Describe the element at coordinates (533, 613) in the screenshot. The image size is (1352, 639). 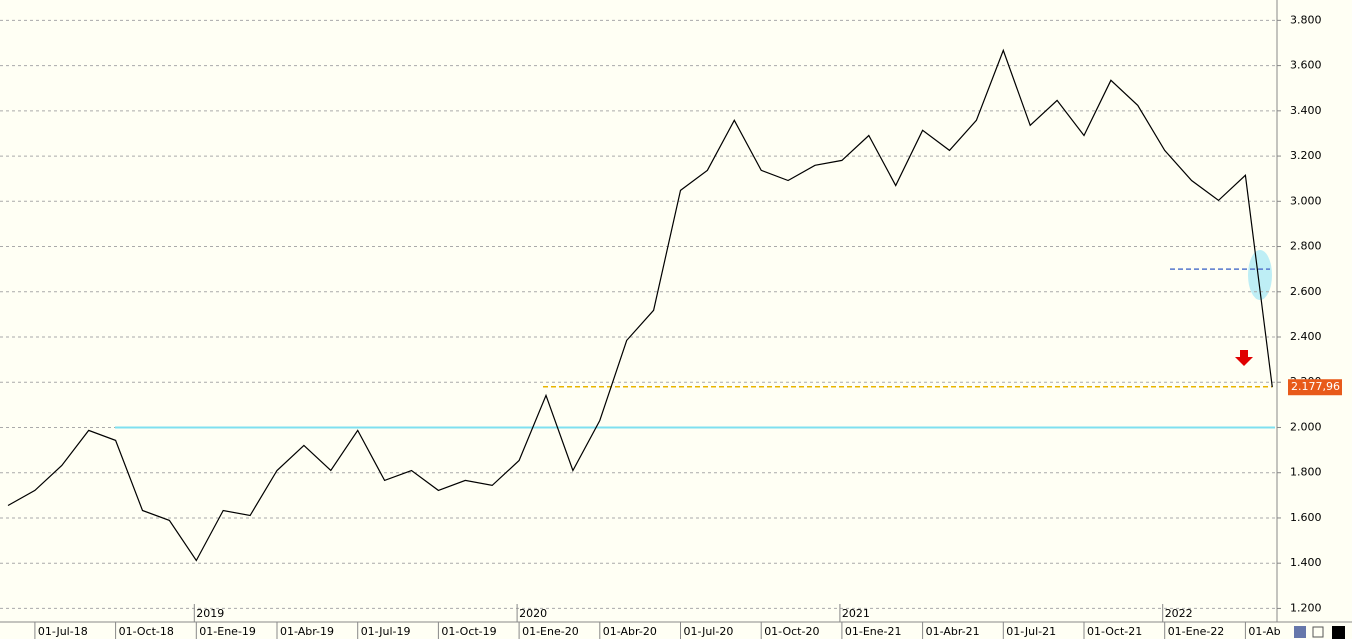
I see `year-label: 2020` at that location.